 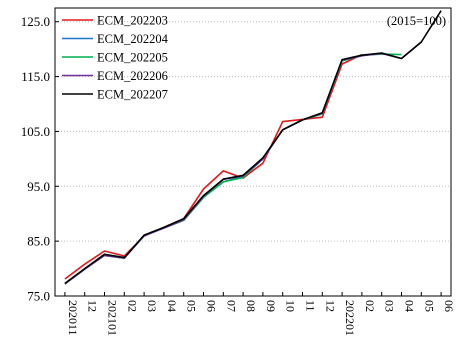 What do you see at coordinates (212, 306) in the screenshot?
I see `x-tick-label-7: 06` at bounding box center [212, 306].